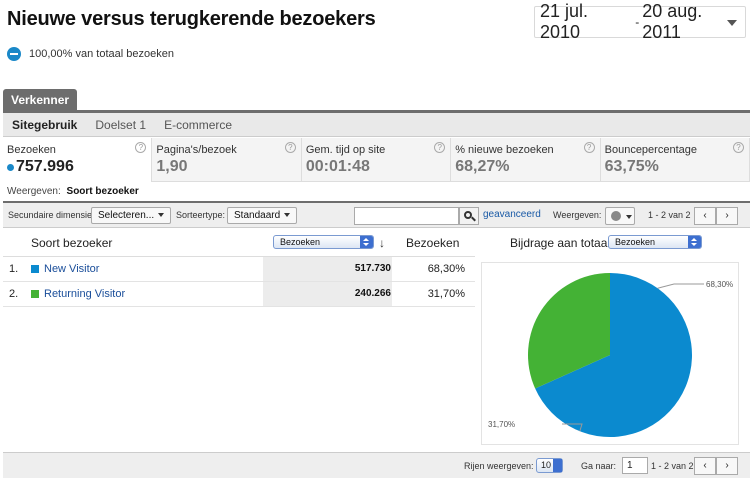 The image size is (750, 483). I want to click on metric-bezoeken: Bezoeken 757.996 ?, so click(78, 160).